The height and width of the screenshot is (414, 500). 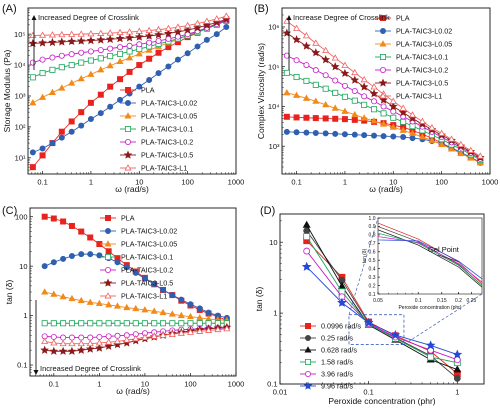 What do you see at coordinates (23, 266) in the screenshot?
I see `chart2-y-tick-label: 10` at bounding box center [23, 266].